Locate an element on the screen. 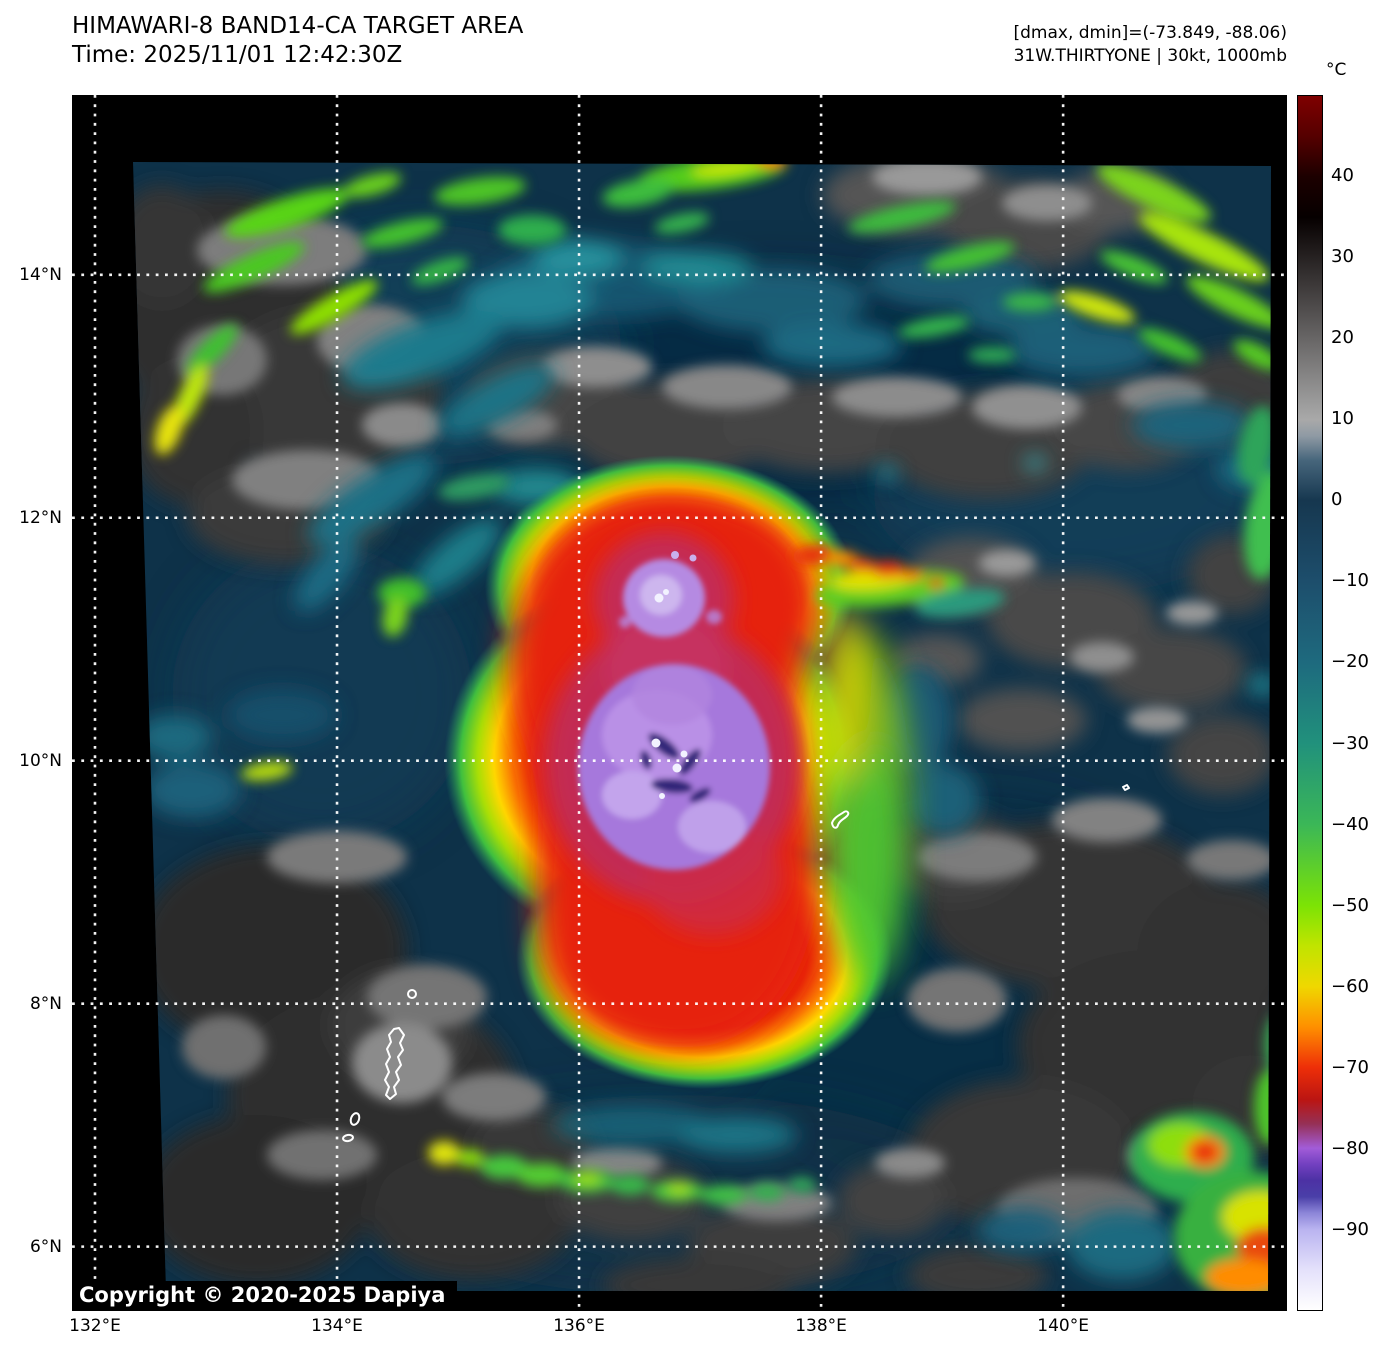 Image resolution: width=1390 pixels, height=1359 pixels. colorbar-tick-label: −20 is located at coordinates (1350, 662).